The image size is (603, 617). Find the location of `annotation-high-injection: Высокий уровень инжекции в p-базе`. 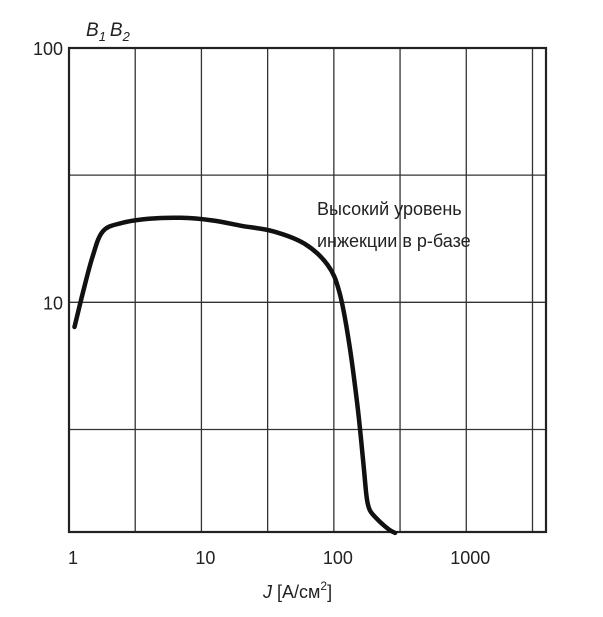

annotation-high-injection: Высокий уровень инжекции в p-базе is located at coordinates (394, 225).